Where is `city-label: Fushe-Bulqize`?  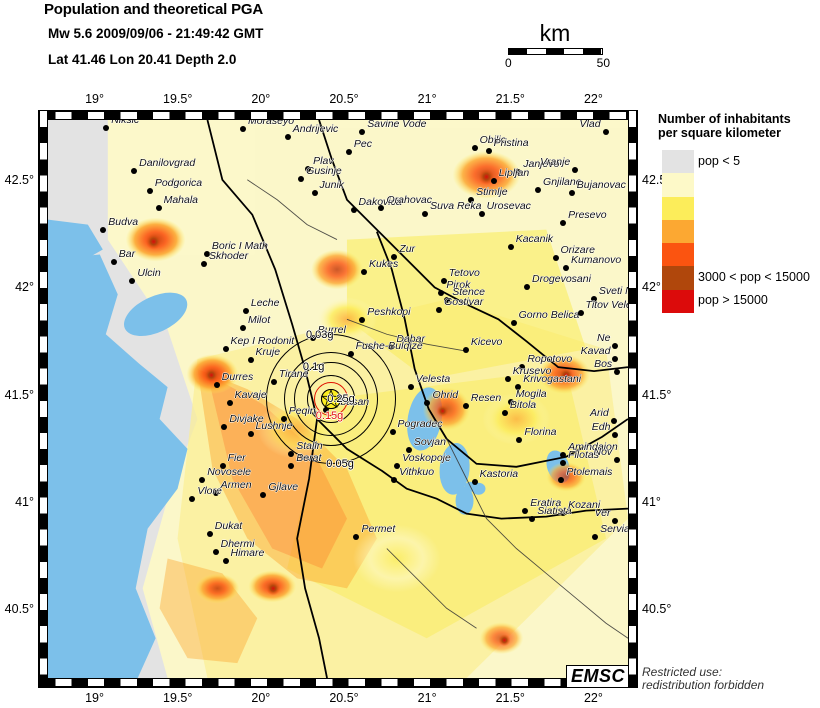
city-label: Fushe-Bulqize is located at coordinates (389, 346).